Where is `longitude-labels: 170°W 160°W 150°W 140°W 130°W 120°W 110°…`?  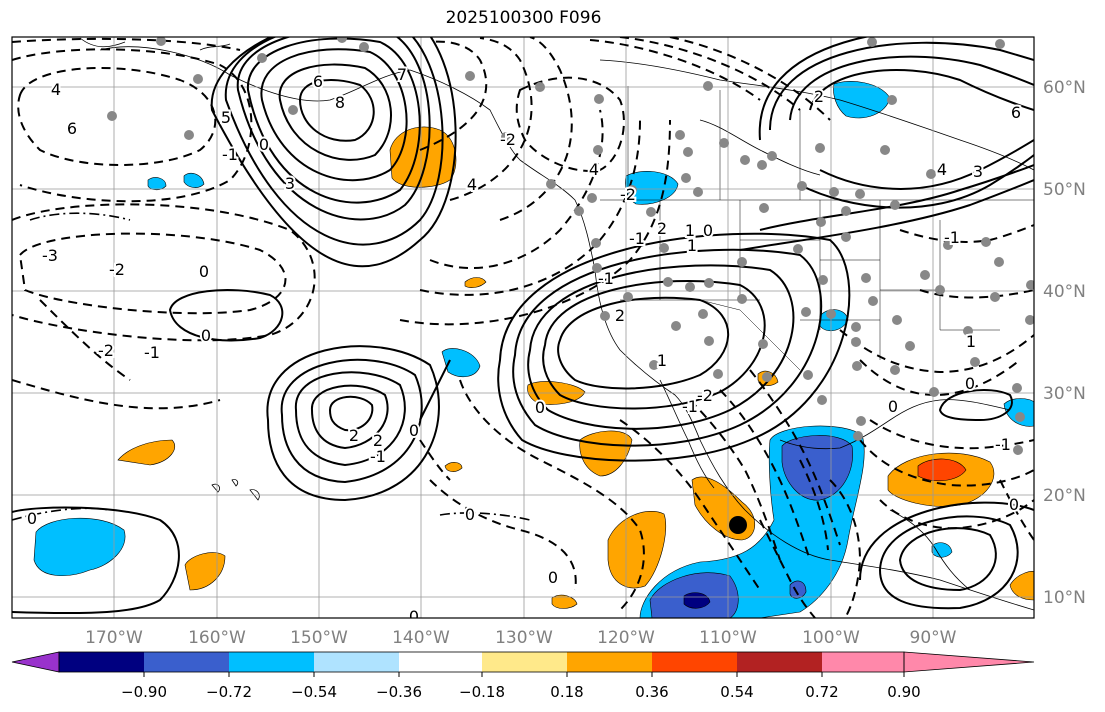 longitude-labels: 170°W 160°W 150°W 140°W 130°W 120°W 110°… is located at coordinates (521, 638).